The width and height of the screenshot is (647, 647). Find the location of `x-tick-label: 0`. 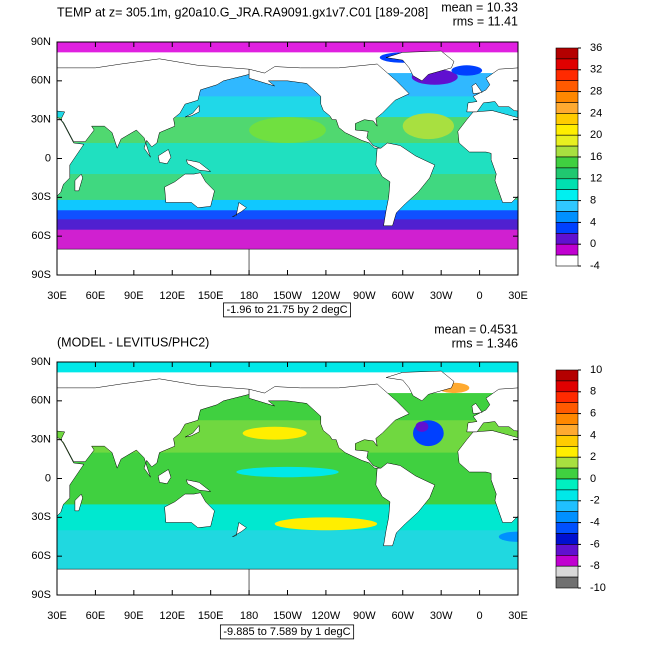

x-tick-label: 0 is located at coordinates (480, 616).